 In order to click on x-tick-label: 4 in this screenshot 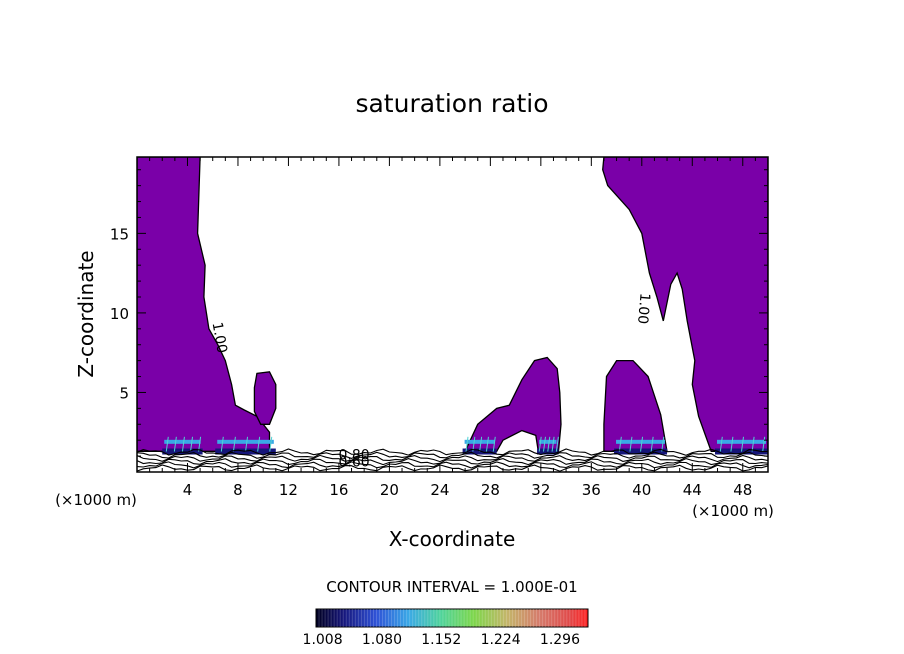, I will do `click(188, 490)`.